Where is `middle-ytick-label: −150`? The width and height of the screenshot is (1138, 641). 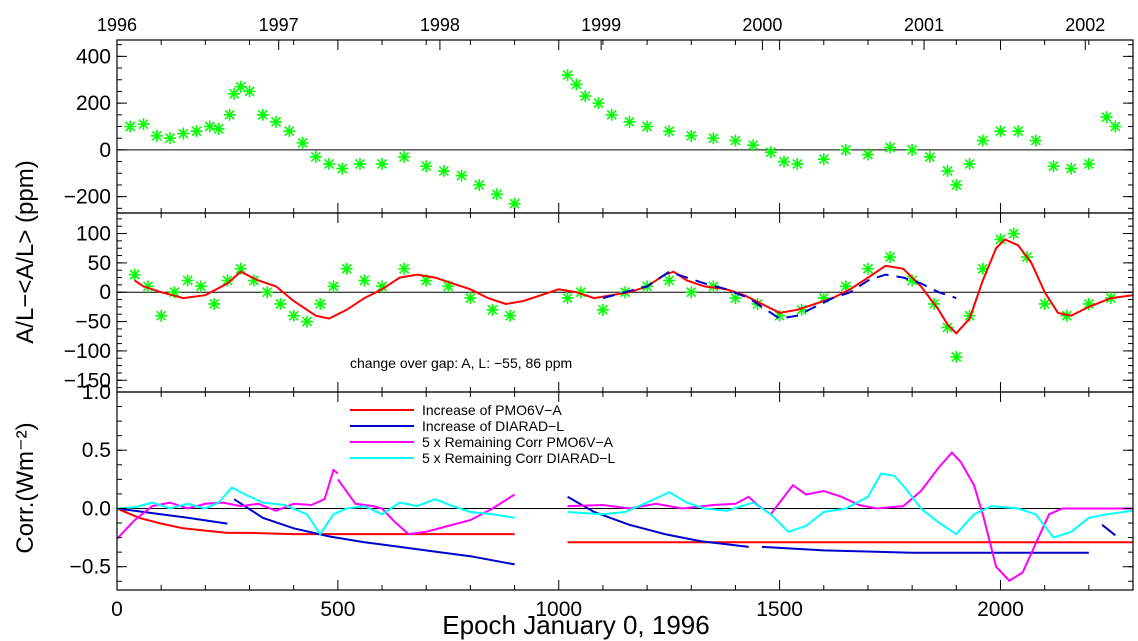 middle-ytick-label: −150 is located at coordinates (87, 380).